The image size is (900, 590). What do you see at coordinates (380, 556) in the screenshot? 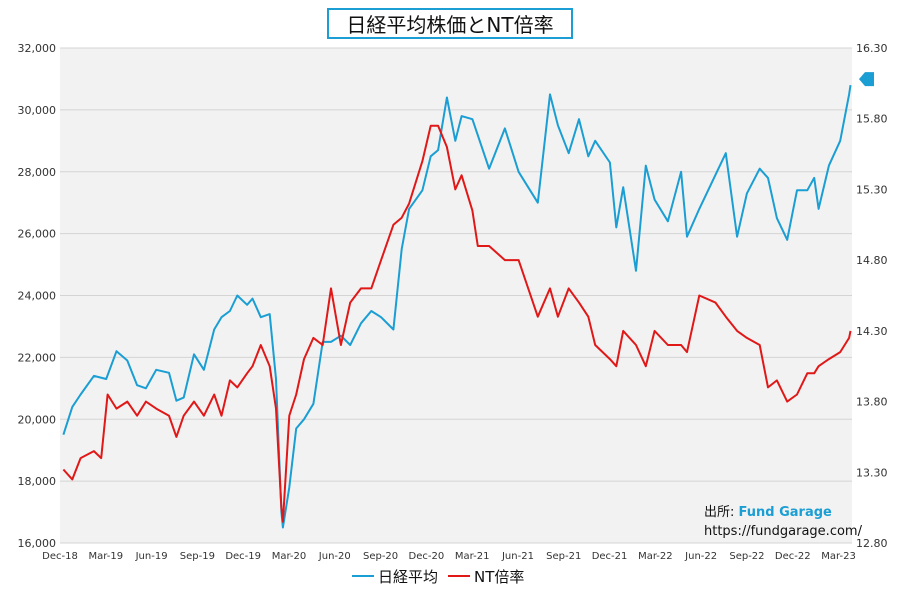
I see `x-tick-label: Sep-20` at bounding box center [380, 556].